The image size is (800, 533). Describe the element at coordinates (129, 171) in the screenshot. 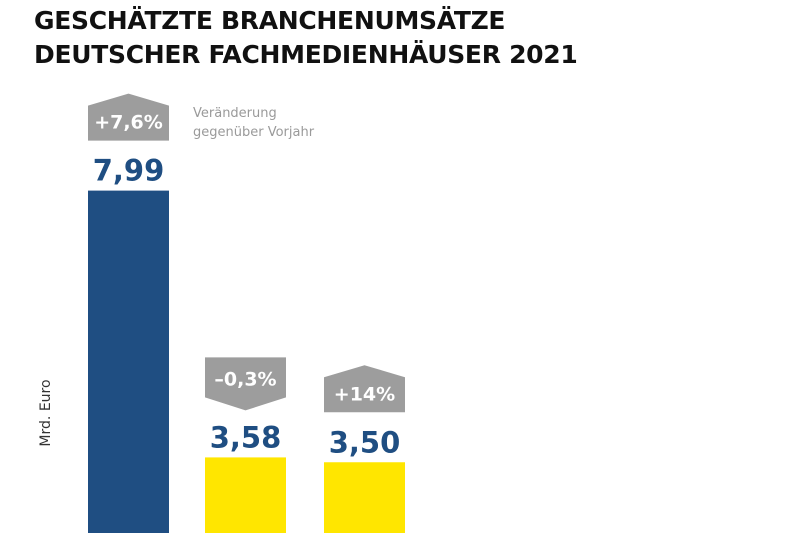

I see `value-label-1: 7,99` at that location.